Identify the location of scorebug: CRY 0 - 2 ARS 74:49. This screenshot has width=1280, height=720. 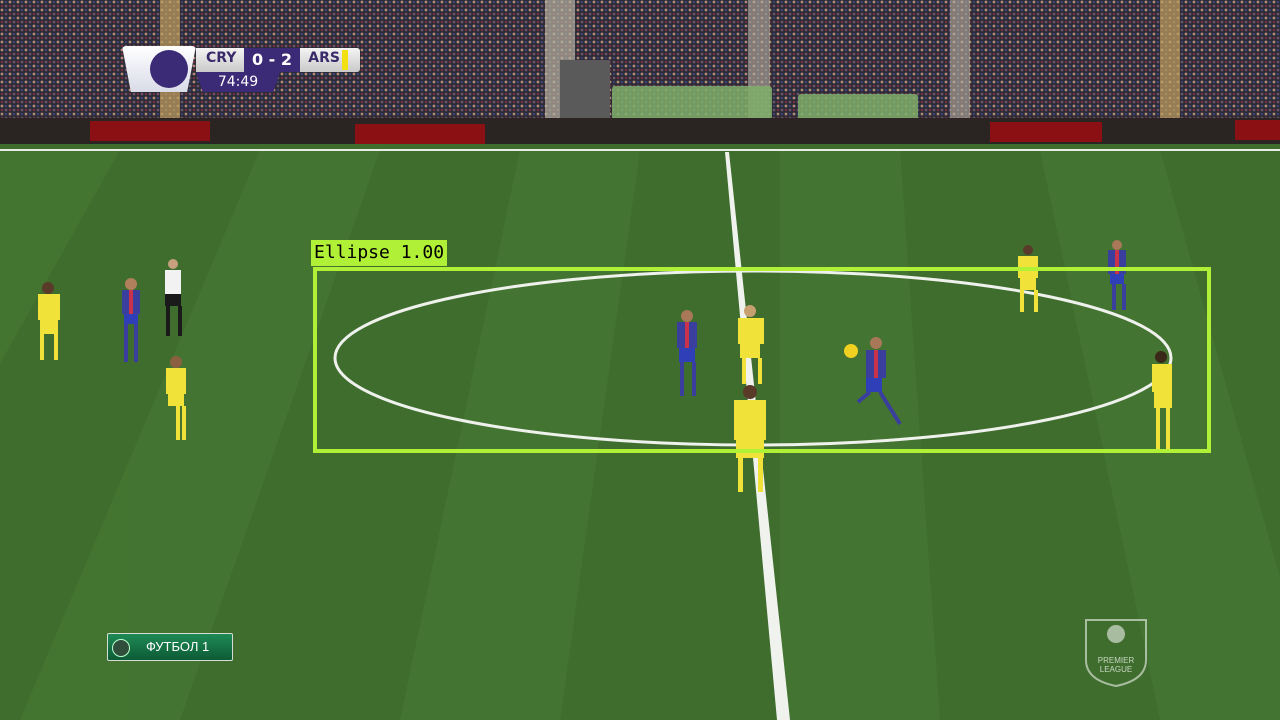
(241, 70).